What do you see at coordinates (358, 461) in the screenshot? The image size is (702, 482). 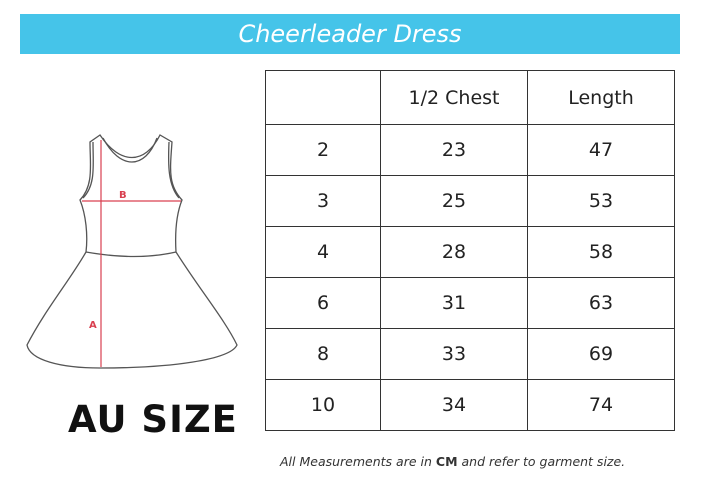 I see `note-text: All Measurements are in` at bounding box center [358, 461].